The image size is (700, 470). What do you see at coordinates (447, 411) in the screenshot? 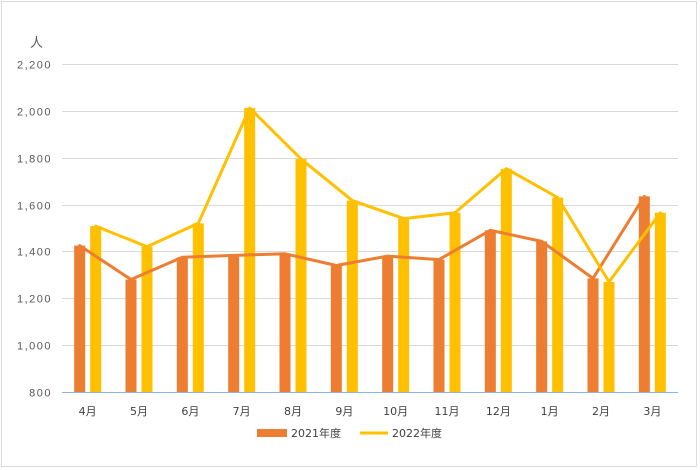
I see `x-tick-label: 11月` at bounding box center [447, 411].